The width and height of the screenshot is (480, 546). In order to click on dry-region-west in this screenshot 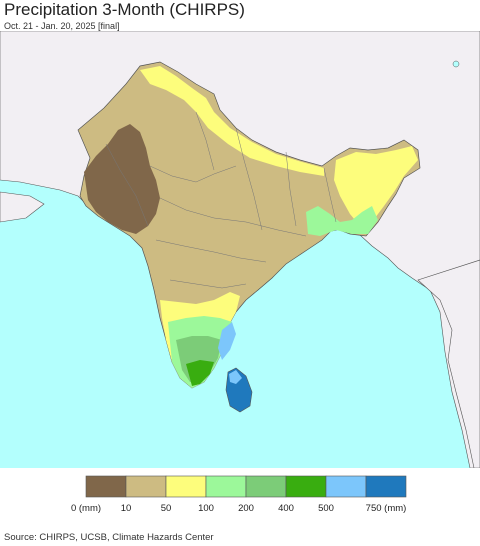, I will do `click(122, 179)`.